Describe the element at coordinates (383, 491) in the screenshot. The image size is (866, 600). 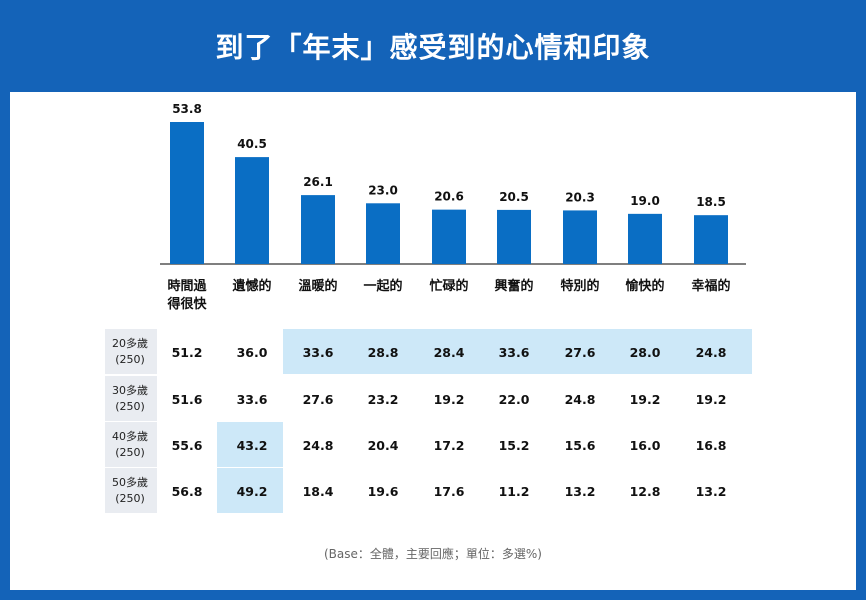
I see `table-cell: 19.6` at that location.